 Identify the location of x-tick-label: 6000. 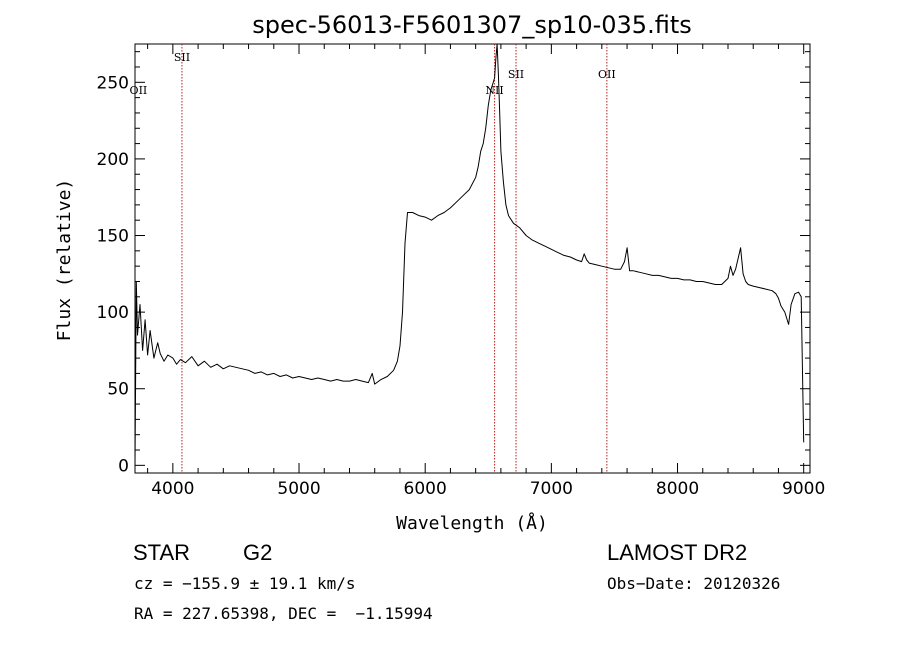
(425, 489).